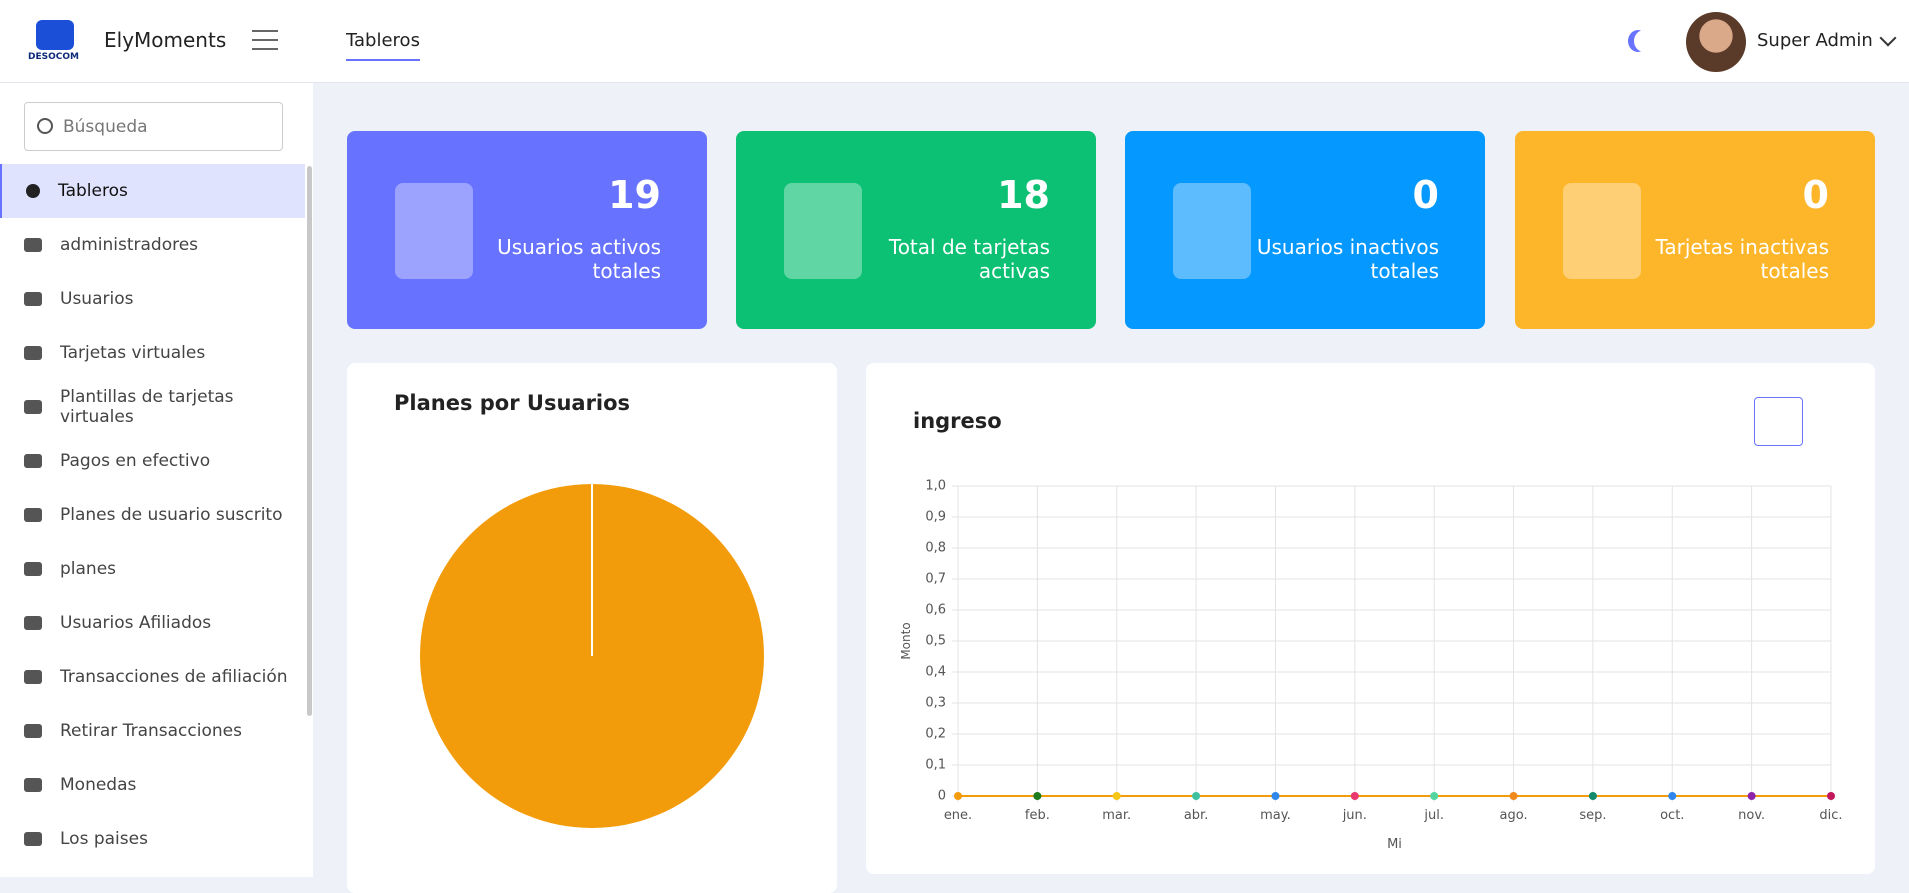  I want to click on menu-item: administradores, so click(152, 245).